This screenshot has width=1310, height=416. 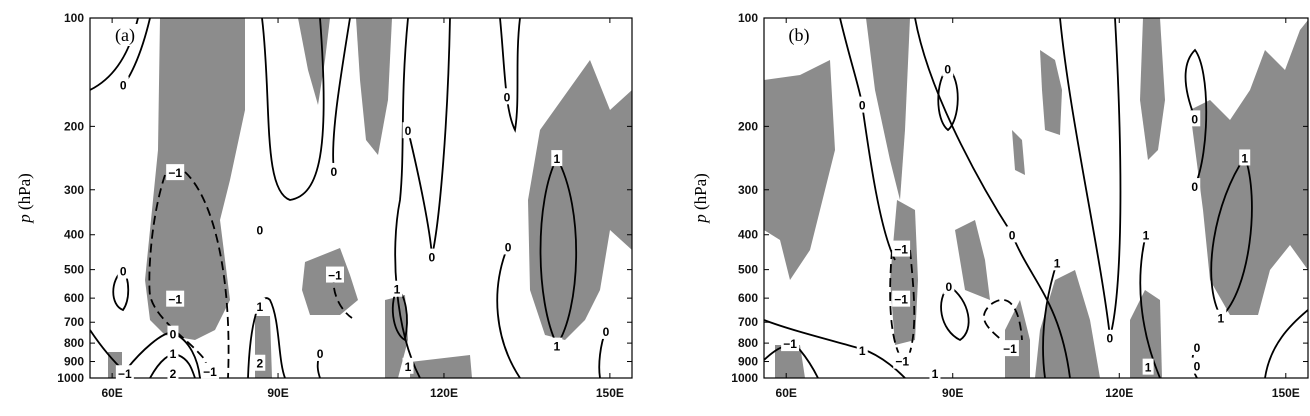 What do you see at coordinates (748, 298) in the screenshot?
I see `y-tick-label: 600` at bounding box center [748, 298].